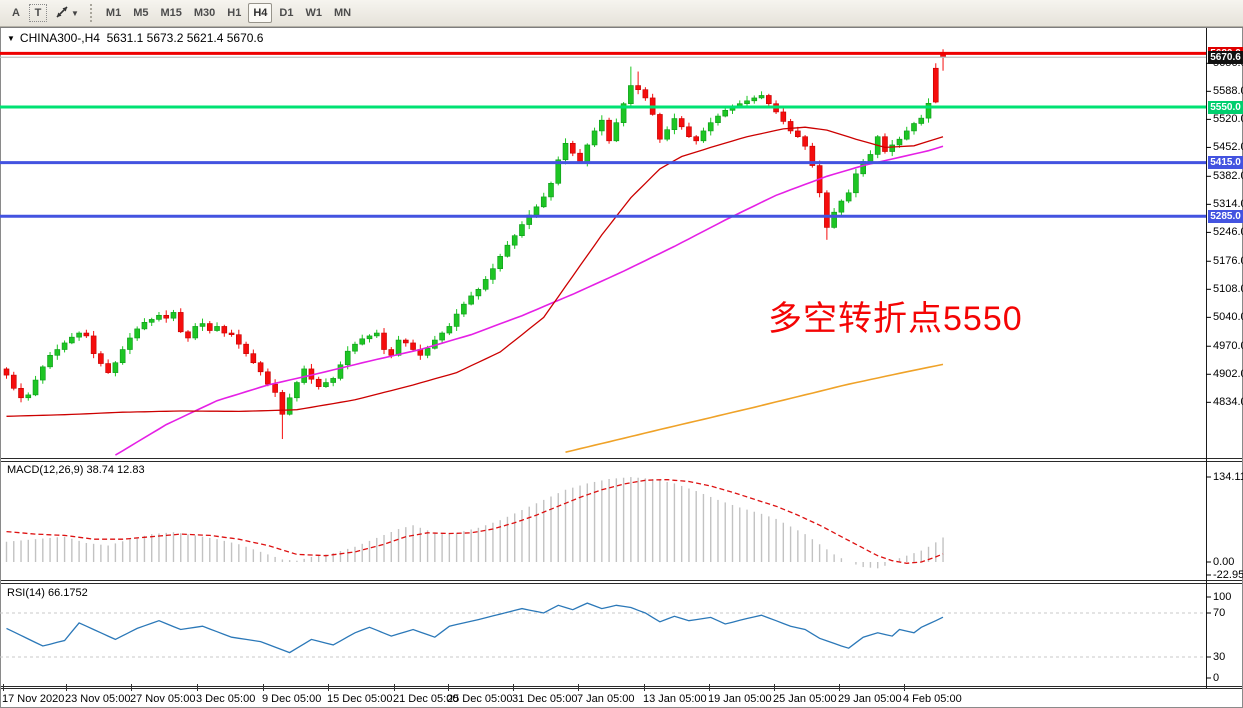 This screenshot has width=1243, height=708. I want to click on date-label: 25 Jan 05:00, so click(805, 699).